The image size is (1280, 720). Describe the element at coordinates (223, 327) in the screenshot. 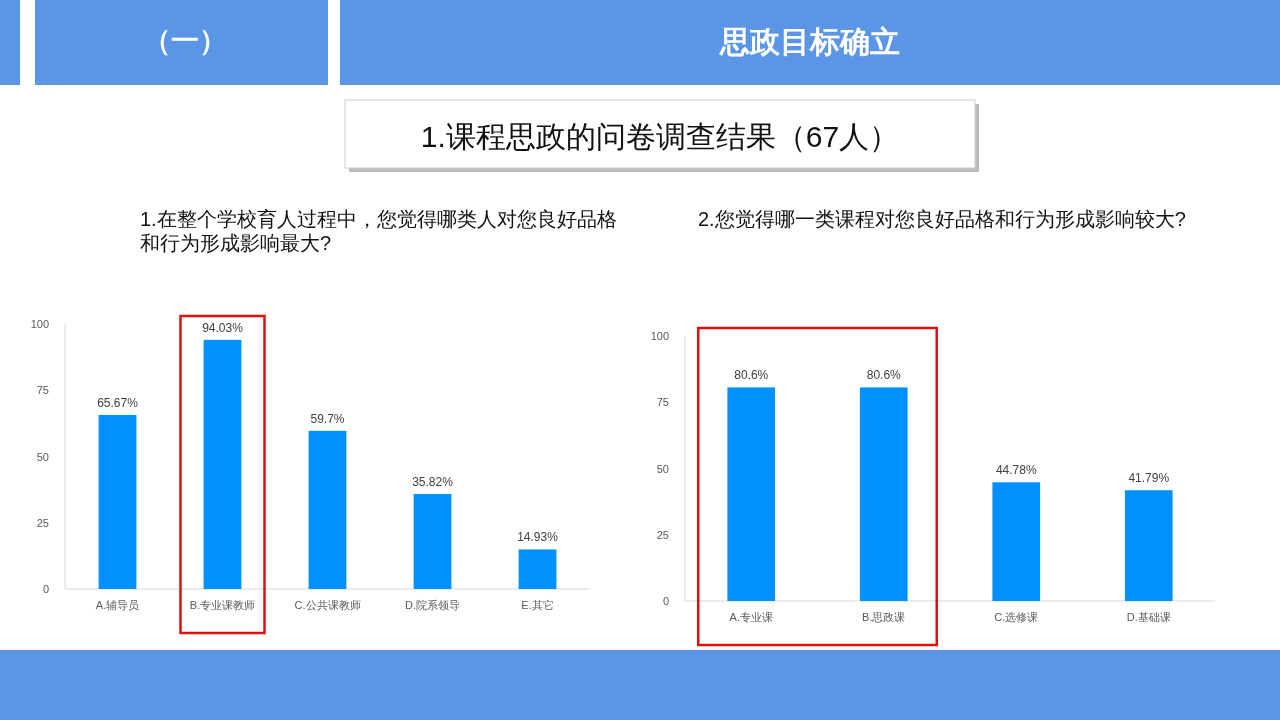

I see `data-label: 94.03%` at that location.